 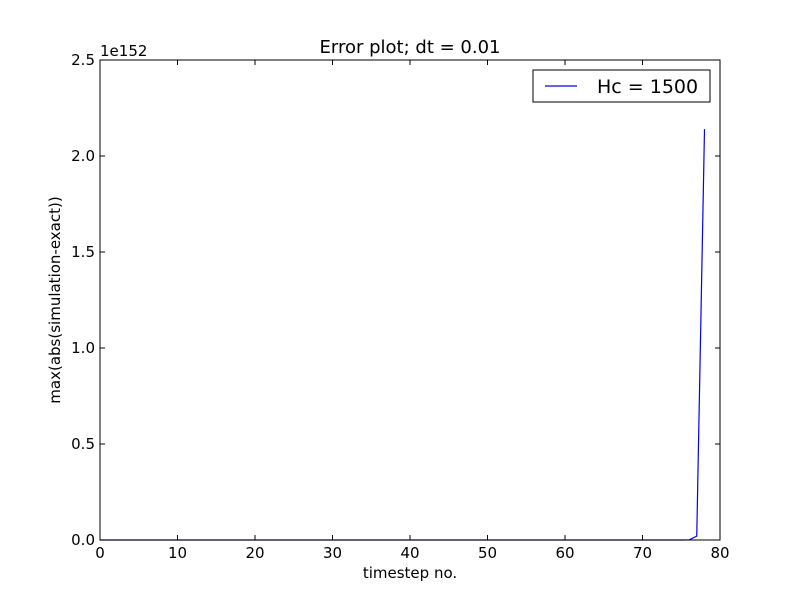 What do you see at coordinates (100, 553) in the screenshot?
I see `x-tick-label: 0` at bounding box center [100, 553].